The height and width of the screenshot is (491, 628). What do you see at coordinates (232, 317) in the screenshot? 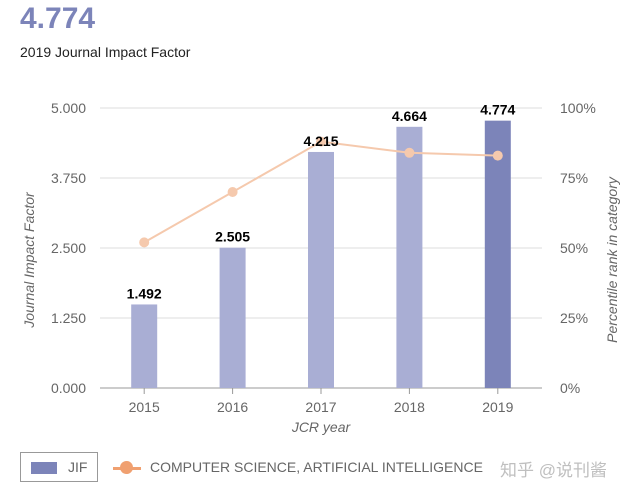
I see `bar-2016` at bounding box center [232, 317].